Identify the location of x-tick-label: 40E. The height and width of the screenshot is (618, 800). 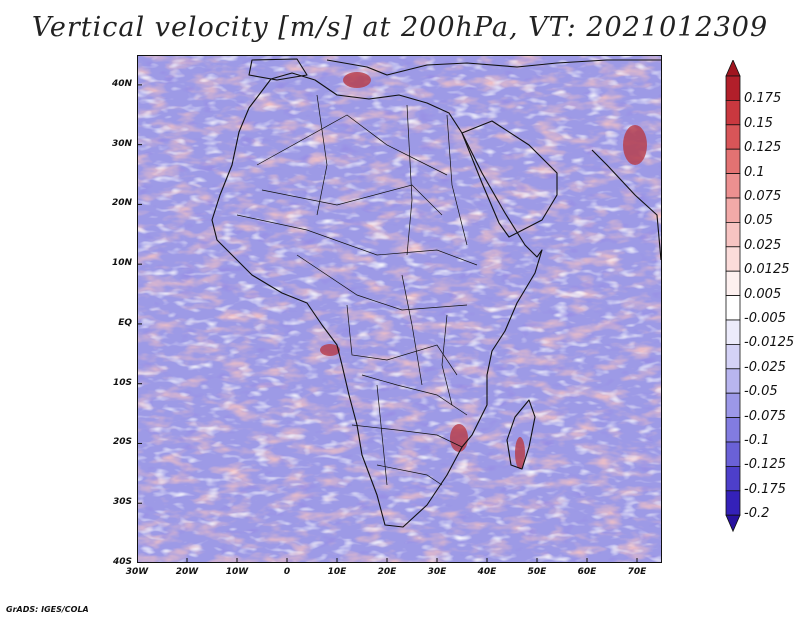
(487, 572).